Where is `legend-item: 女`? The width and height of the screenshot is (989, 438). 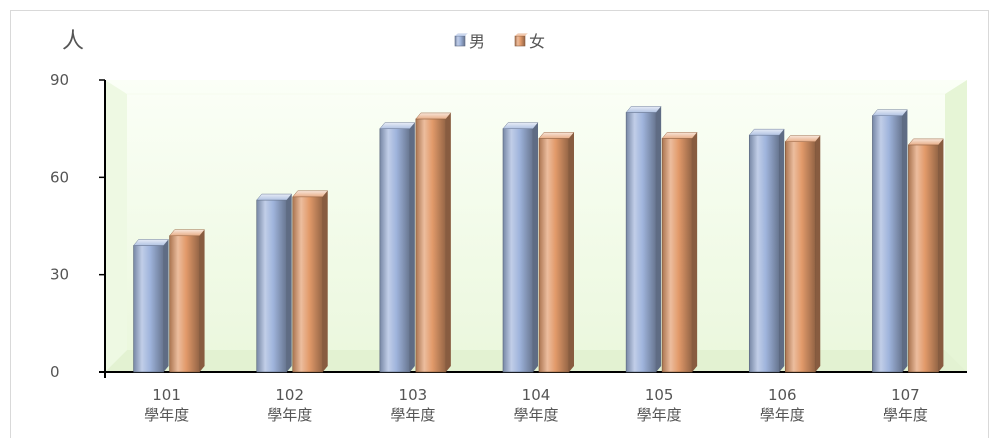
legend-item: 女 is located at coordinates (529, 41).